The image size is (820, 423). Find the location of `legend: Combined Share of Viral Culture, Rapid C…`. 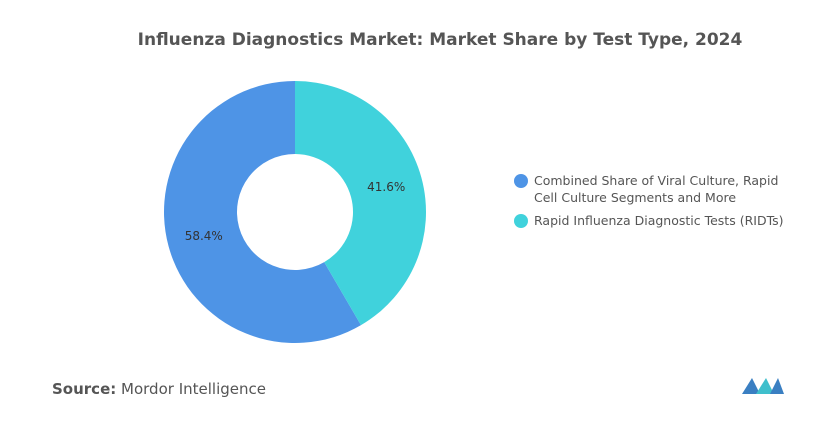

legend: Combined Share of Viral Culture, Rapid C… is located at coordinates (649, 203).